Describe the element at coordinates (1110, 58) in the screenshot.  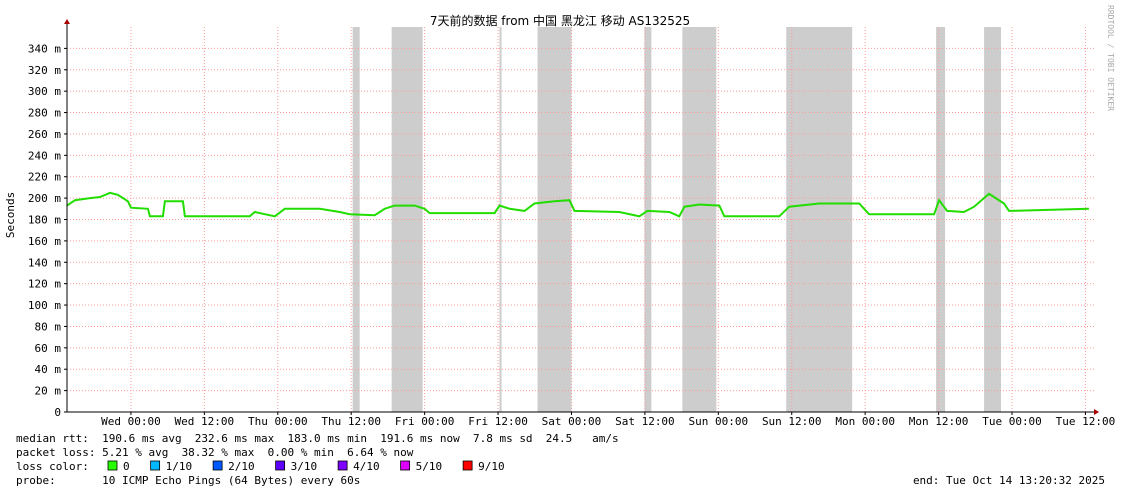
I see `watermark: RRDTOOL / TOBI OETIKER` at that location.